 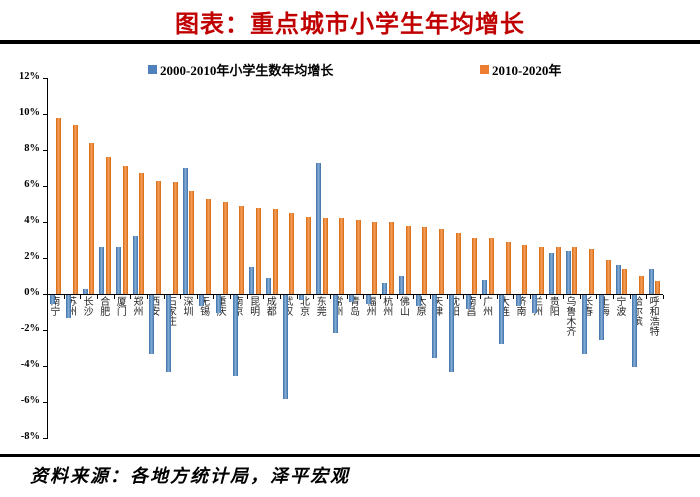 I want to click on bar-重庆-2000-2010, so click(x=218, y=304).